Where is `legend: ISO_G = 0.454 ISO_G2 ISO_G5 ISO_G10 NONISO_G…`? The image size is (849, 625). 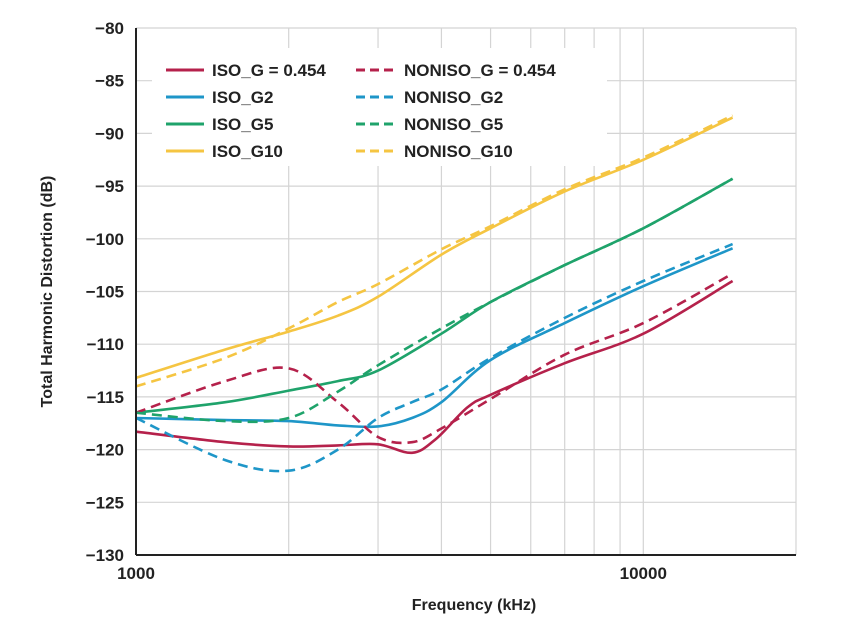 legend: ISO_G = 0.454 ISO_G2 ISO_G5 ISO_G10 NONISO_G… is located at coordinates (379, 107).